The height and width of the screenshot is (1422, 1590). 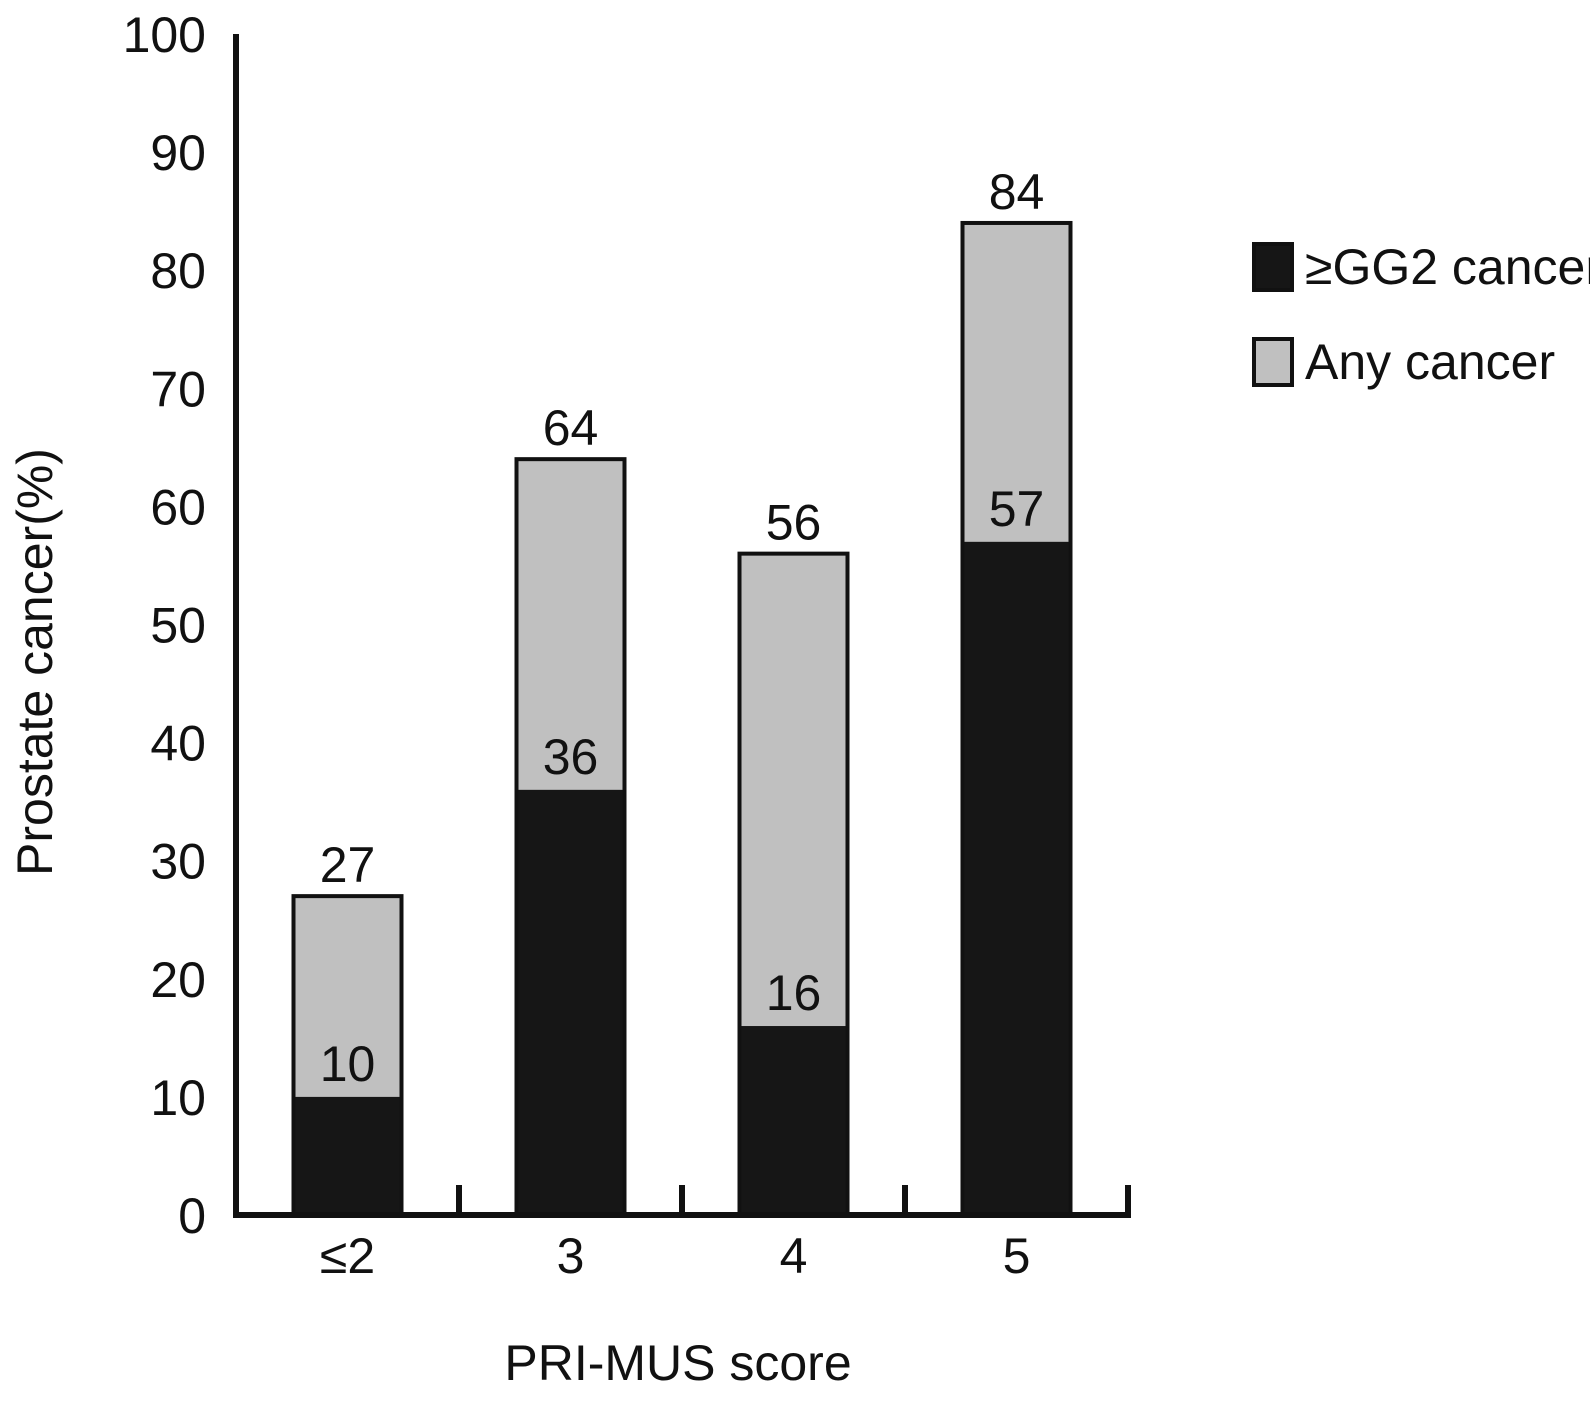 I want to click on x-tick-label: ≤2, so click(x=347, y=1256).